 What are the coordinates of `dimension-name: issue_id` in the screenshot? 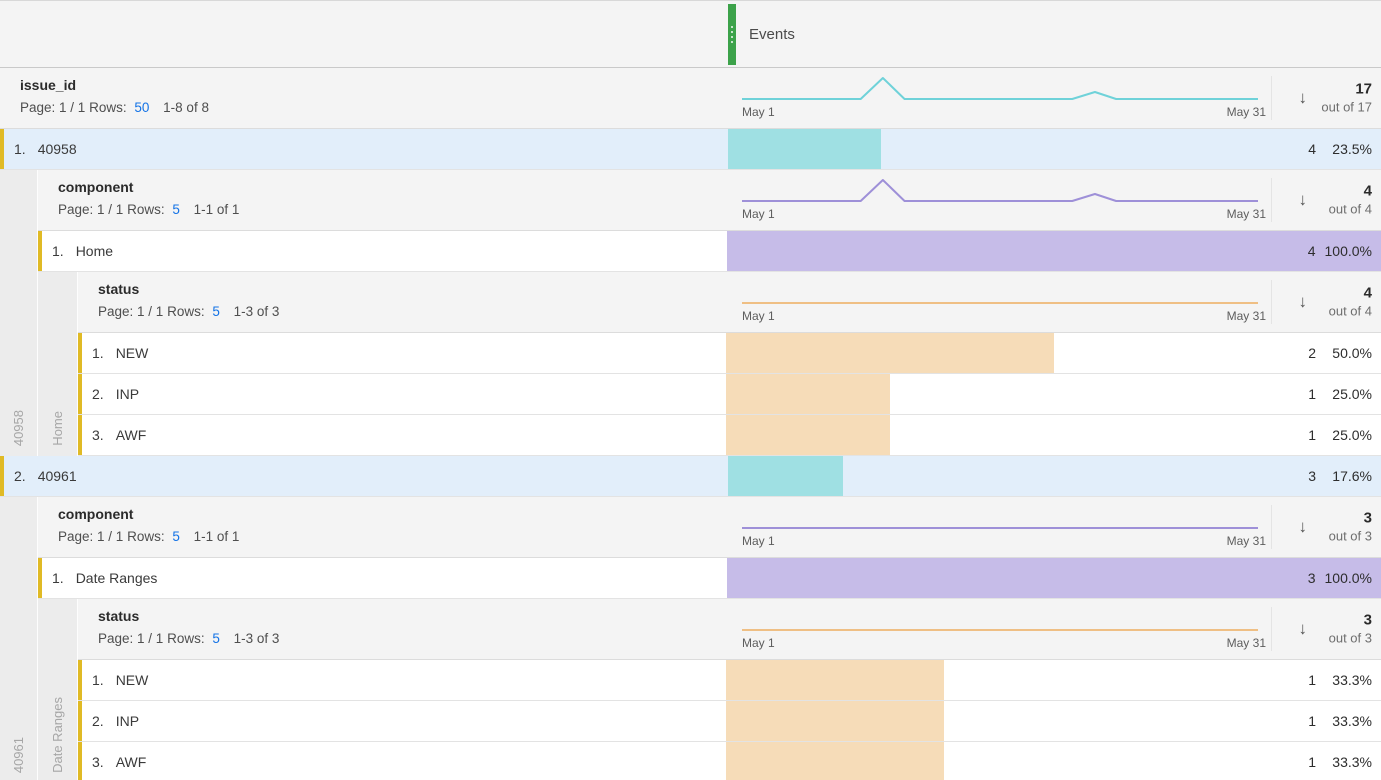 It's located at (48, 85).